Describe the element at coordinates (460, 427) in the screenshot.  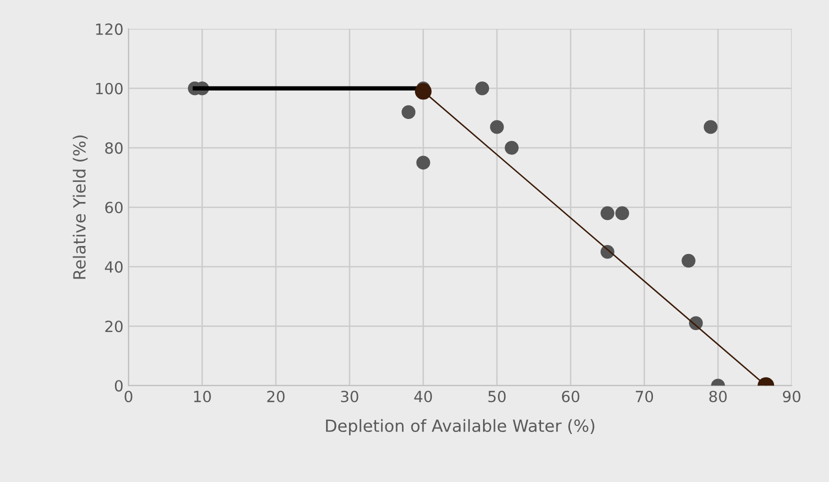
I see `x-axis-title: Depletion of Available Water (%)` at that location.